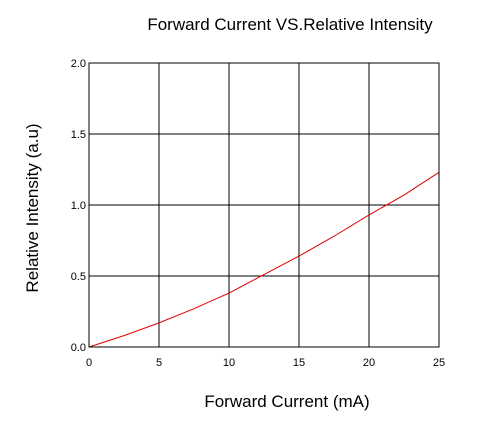  Describe the element at coordinates (78, 277) in the screenshot. I see `y-tick-label: 0.5` at that location.